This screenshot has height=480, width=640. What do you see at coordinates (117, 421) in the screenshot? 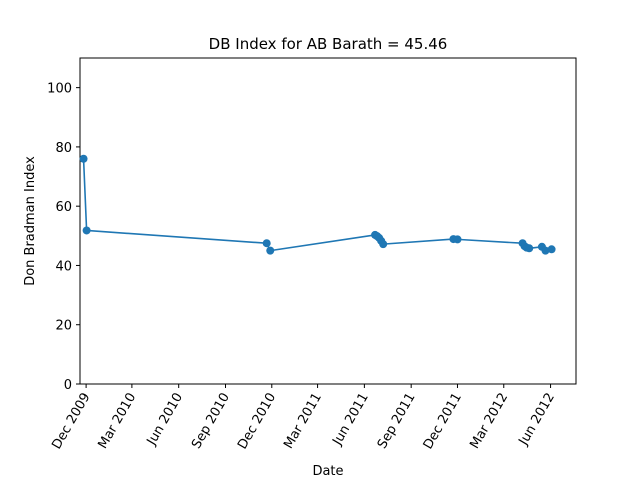
I see `x-tick-label: Mar 2010` at bounding box center [117, 421].